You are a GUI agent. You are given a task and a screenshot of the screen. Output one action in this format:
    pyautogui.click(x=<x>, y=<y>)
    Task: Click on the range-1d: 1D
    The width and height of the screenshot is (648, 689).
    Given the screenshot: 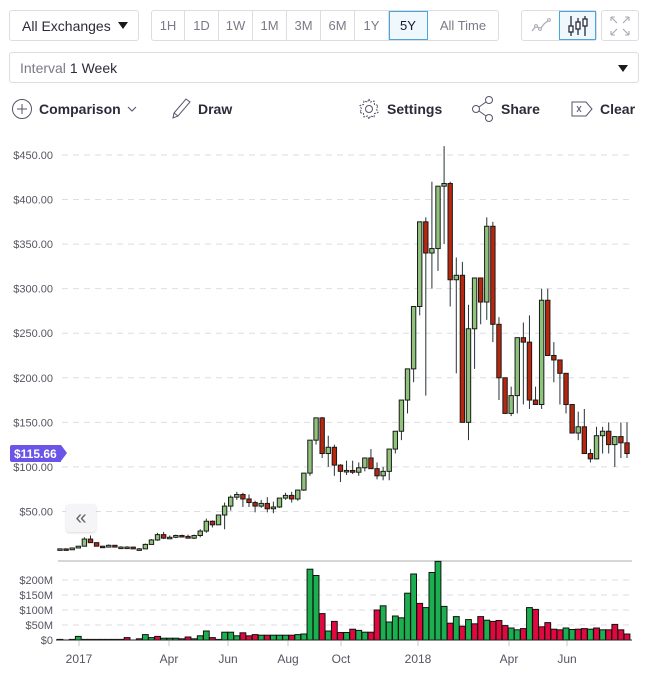 What is the action you would take?
    pyautogui.click(x=202, y=25)
    